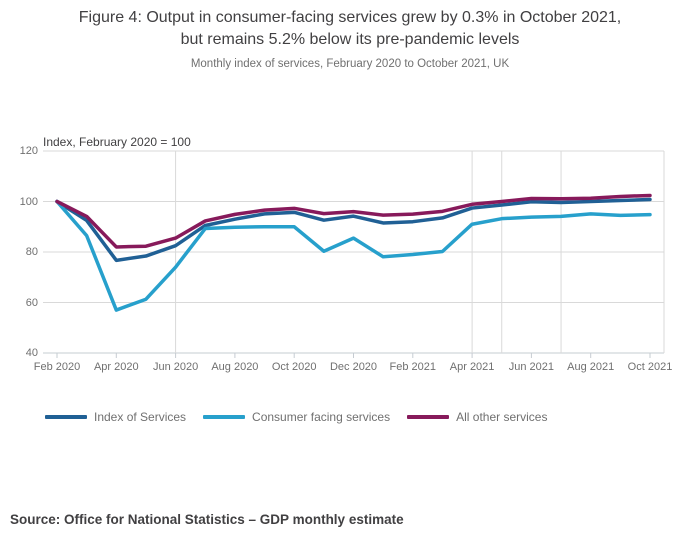 The height and width of the screenshot is (549, 700). Describe the element at coordinates (321, 417) in the screenshot. I see `legend-label: Consumer facing services` at that location.